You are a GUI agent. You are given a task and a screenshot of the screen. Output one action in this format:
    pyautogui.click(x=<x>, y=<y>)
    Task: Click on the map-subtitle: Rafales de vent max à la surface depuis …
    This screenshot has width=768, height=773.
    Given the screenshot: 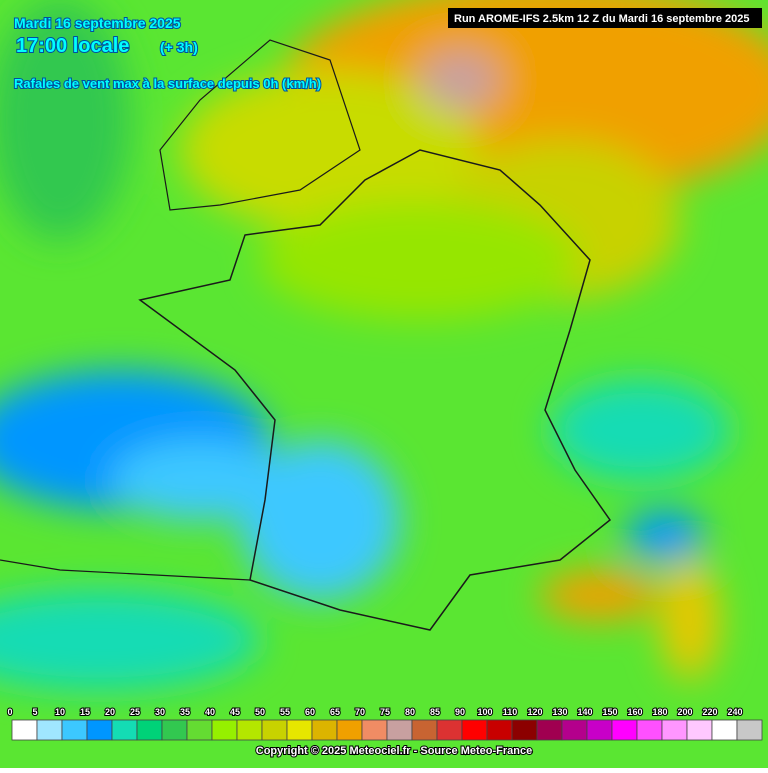 What is the action you would take?
    pyautogui.click(x=167, y=83)
    